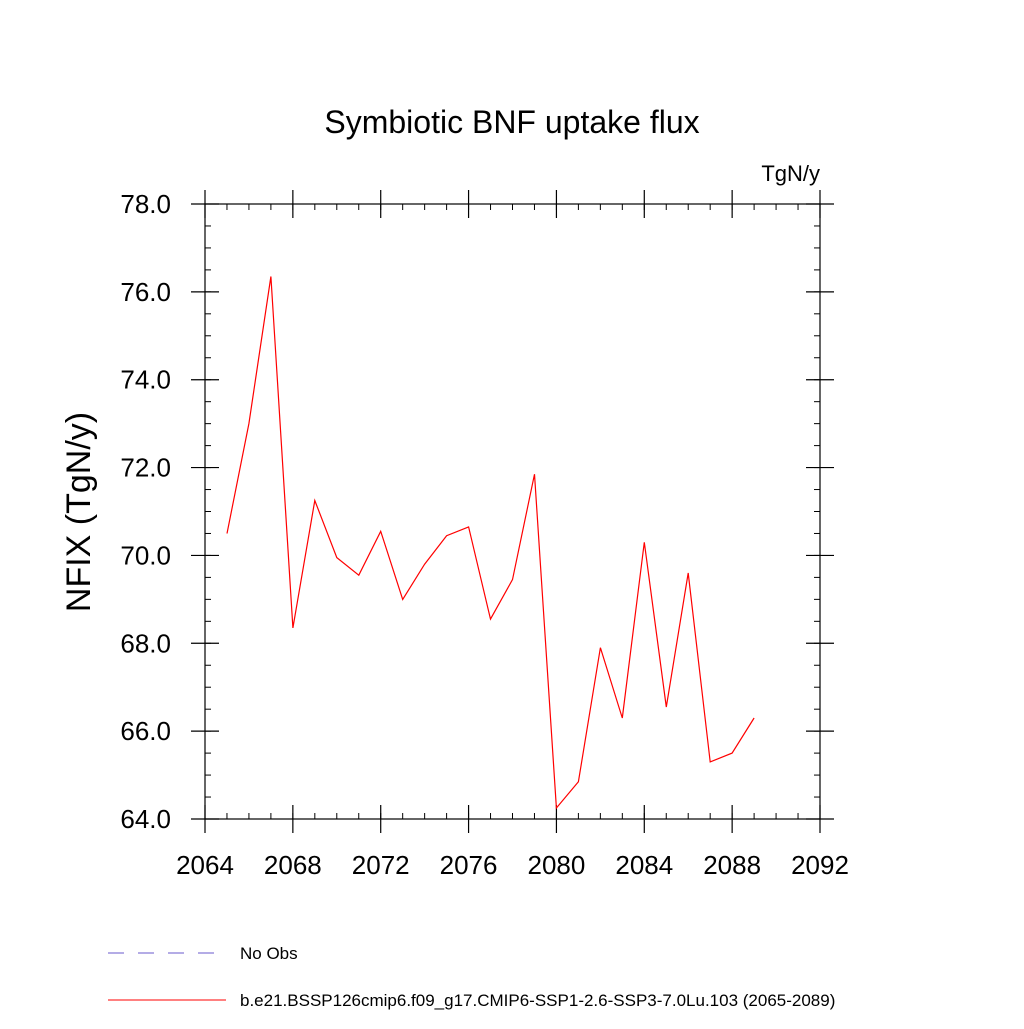 The image size is (1024, 1029). I want to click on chart-title: Symbiotic BNF uptake flux, so click(511, 122).